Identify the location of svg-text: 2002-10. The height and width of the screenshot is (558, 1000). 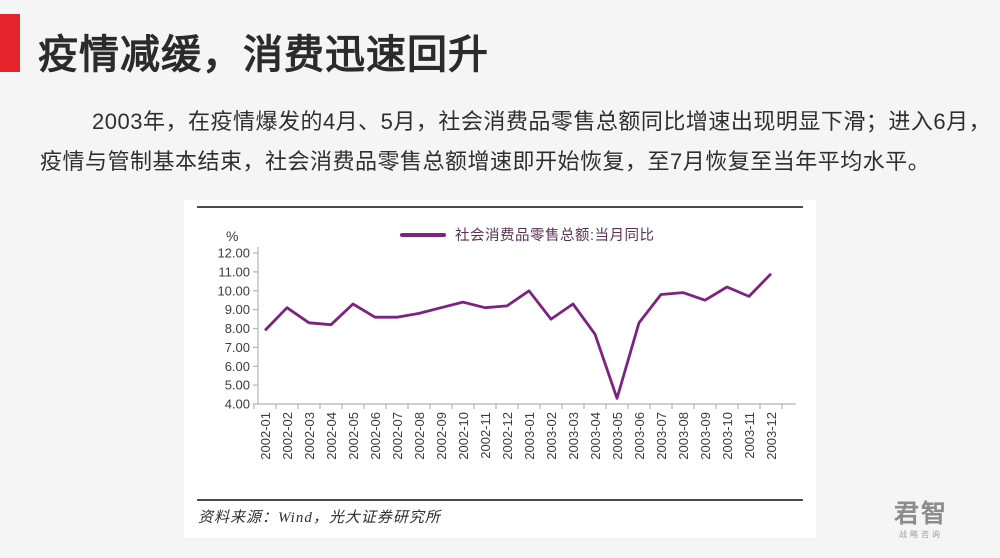
(463, 436).